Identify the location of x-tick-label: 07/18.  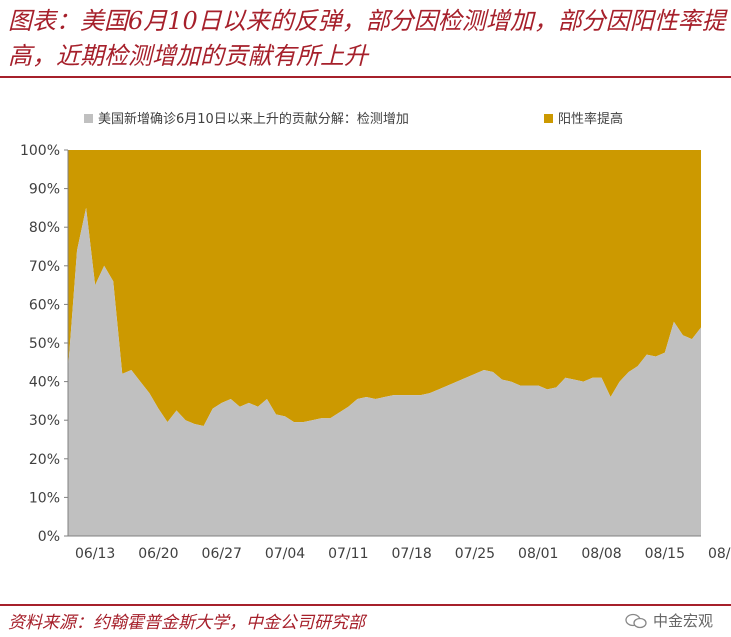
(411, 554).